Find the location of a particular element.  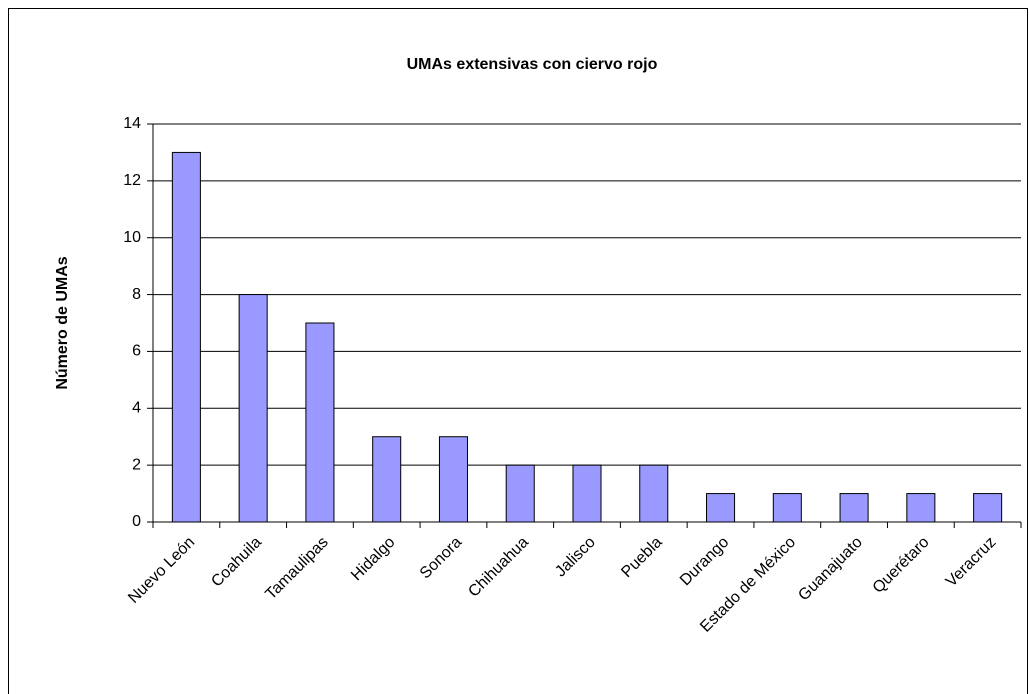

y-tick-label: 10 is located at coordinates (132, 237).